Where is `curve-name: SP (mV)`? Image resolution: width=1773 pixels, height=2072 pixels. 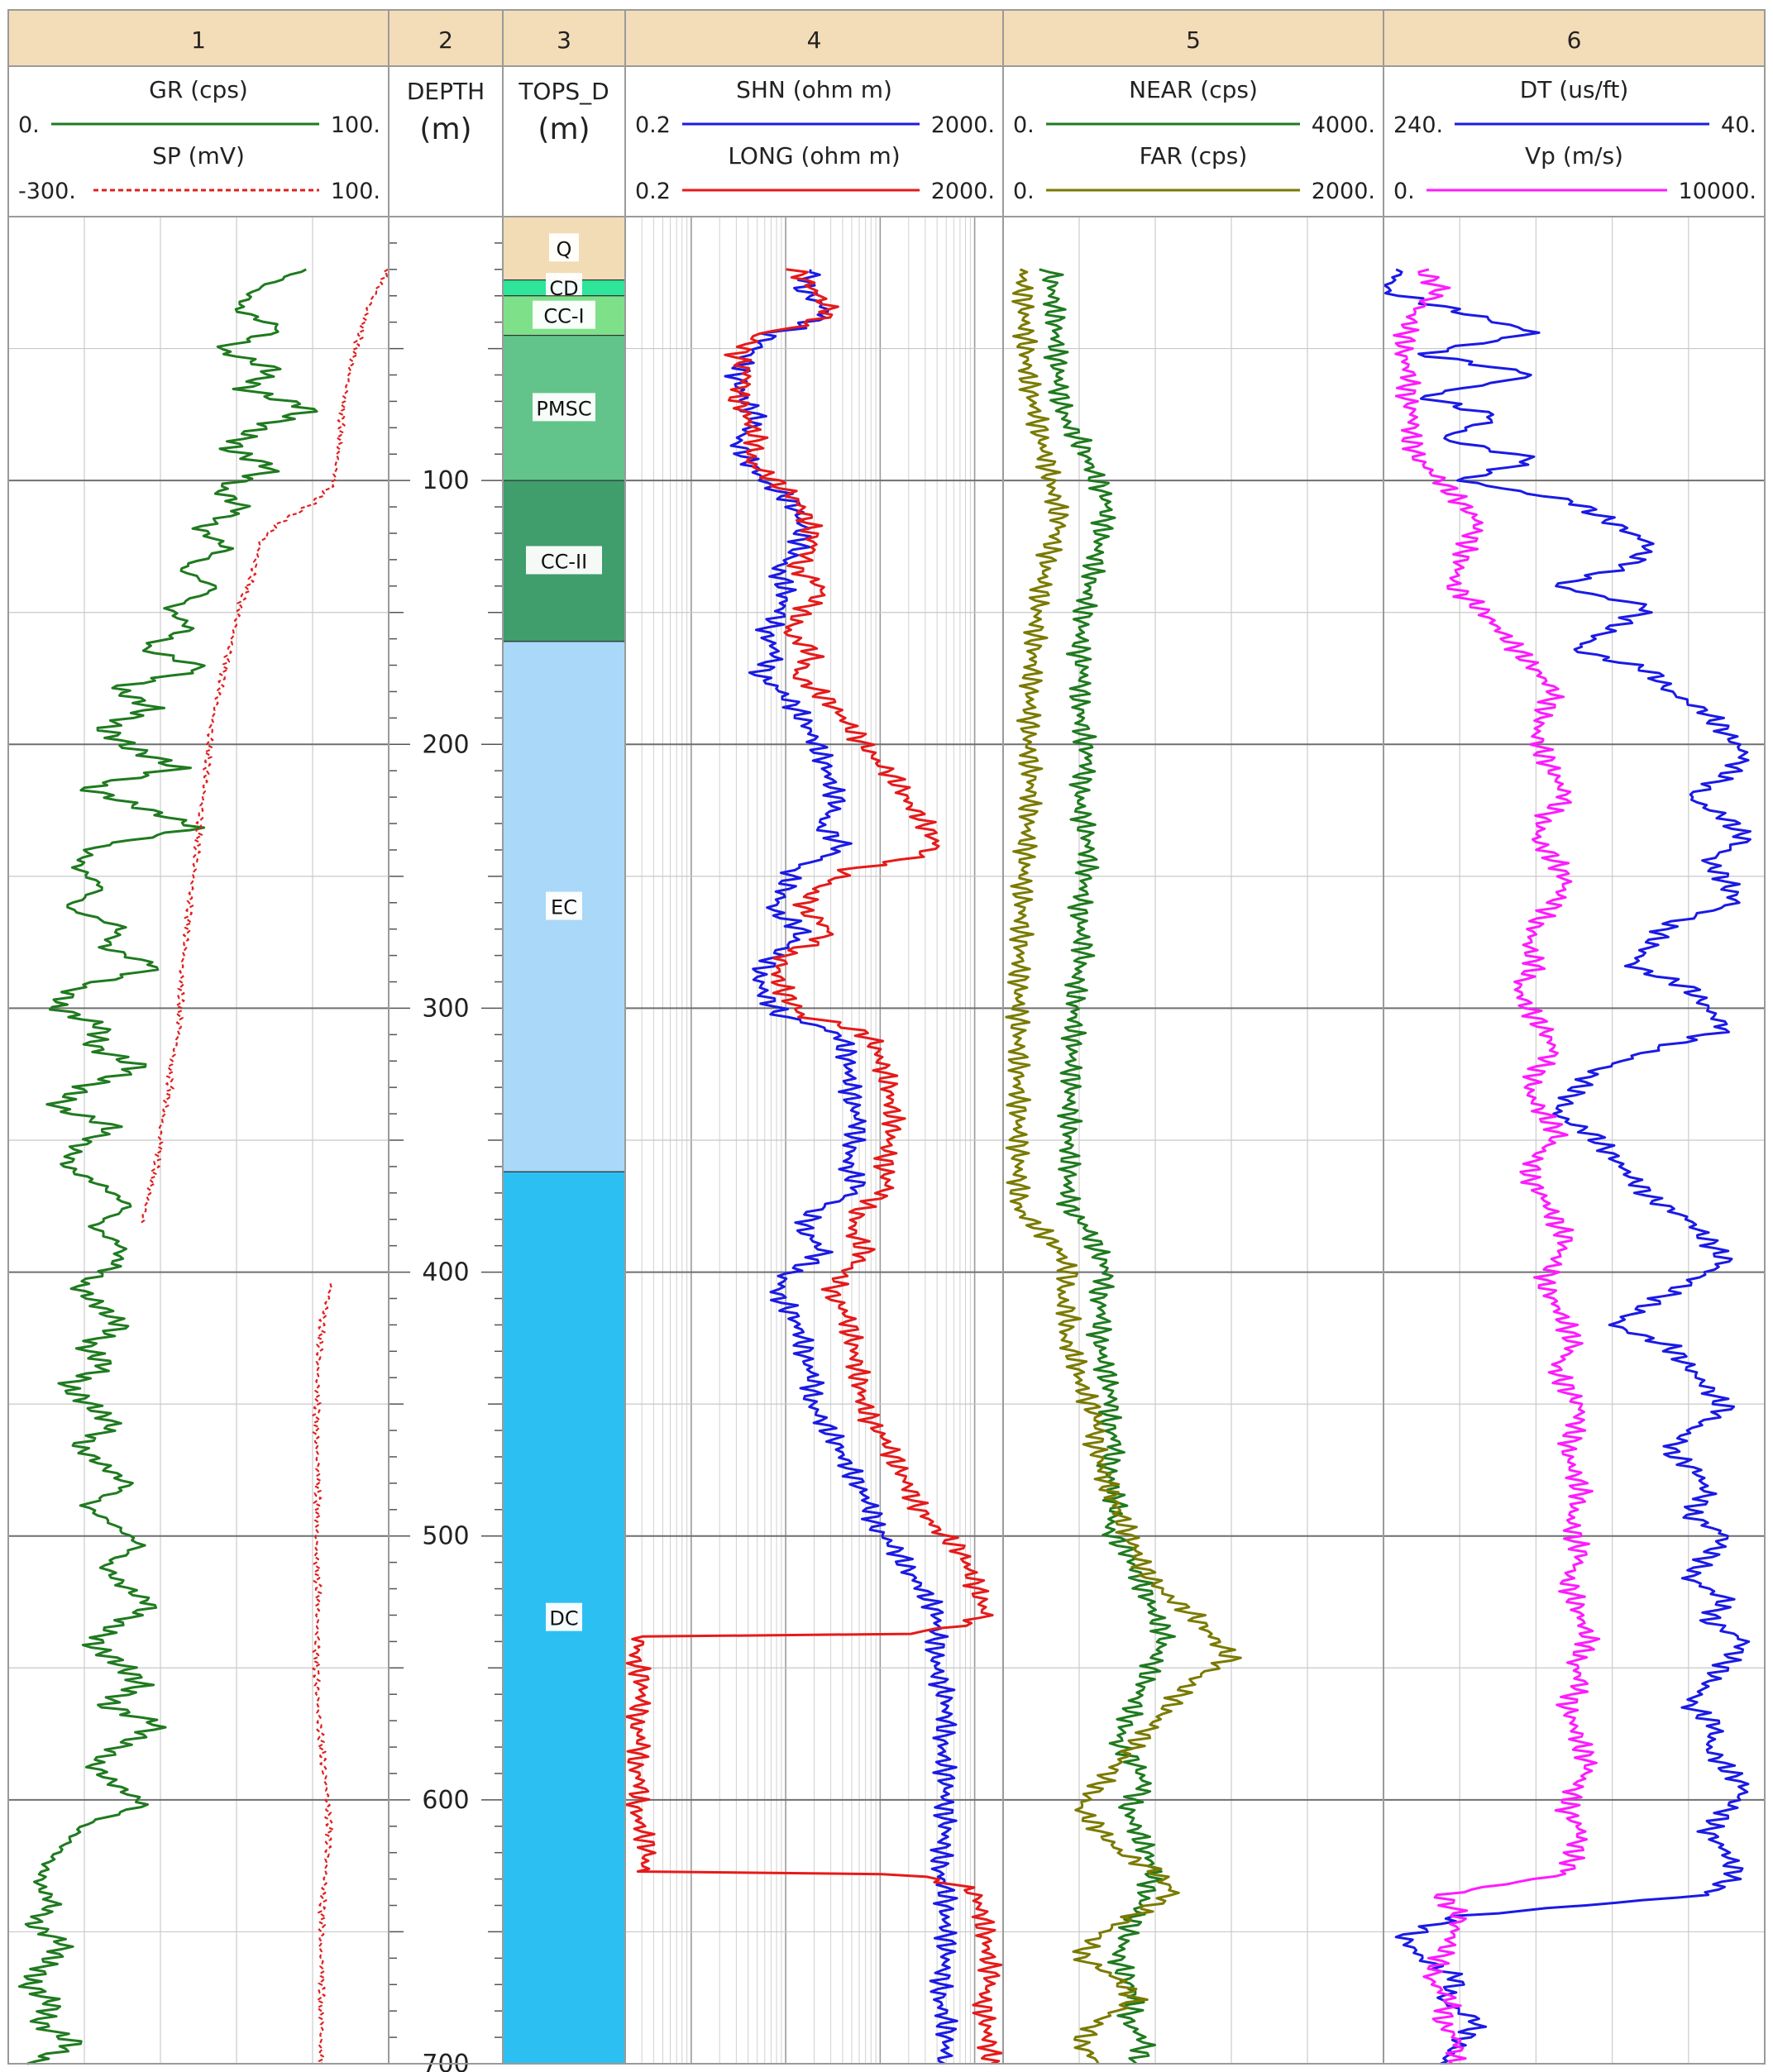 curve-name: SP (mV) is located at coordinates (198, 155).